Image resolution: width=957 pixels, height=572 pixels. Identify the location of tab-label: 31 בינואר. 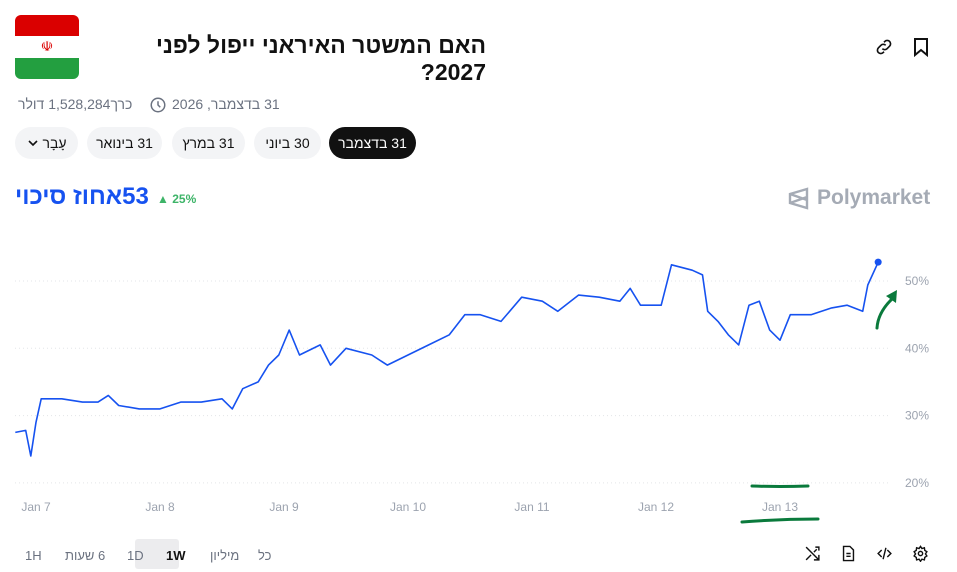
(124, 143).